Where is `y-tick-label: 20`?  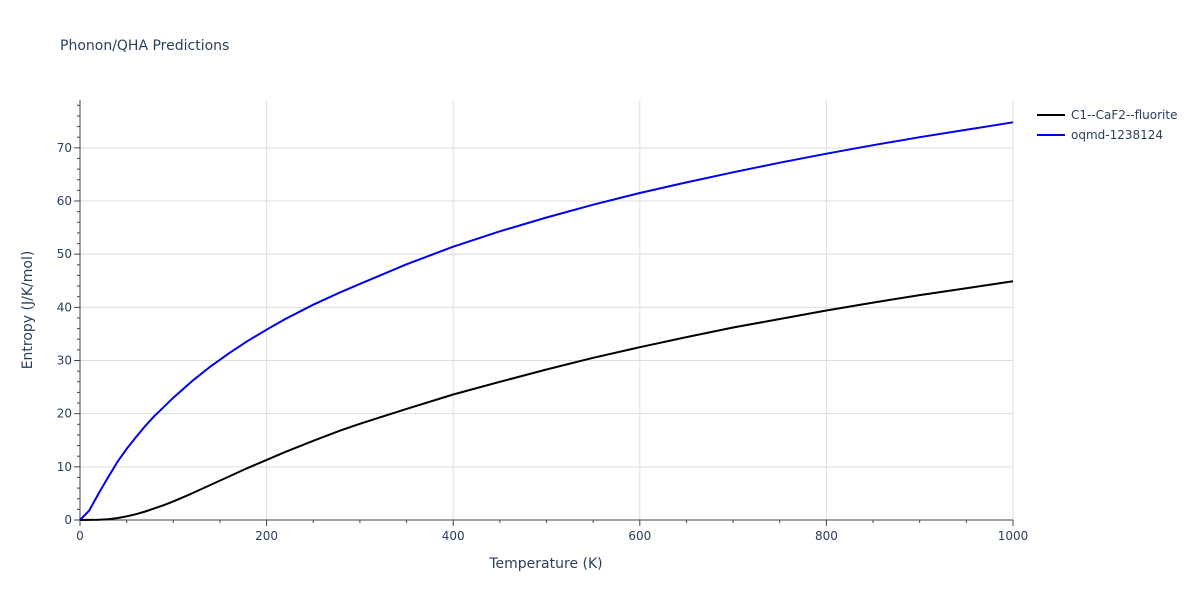
y-tick-label: 20 is located at coordinates (64, 414).